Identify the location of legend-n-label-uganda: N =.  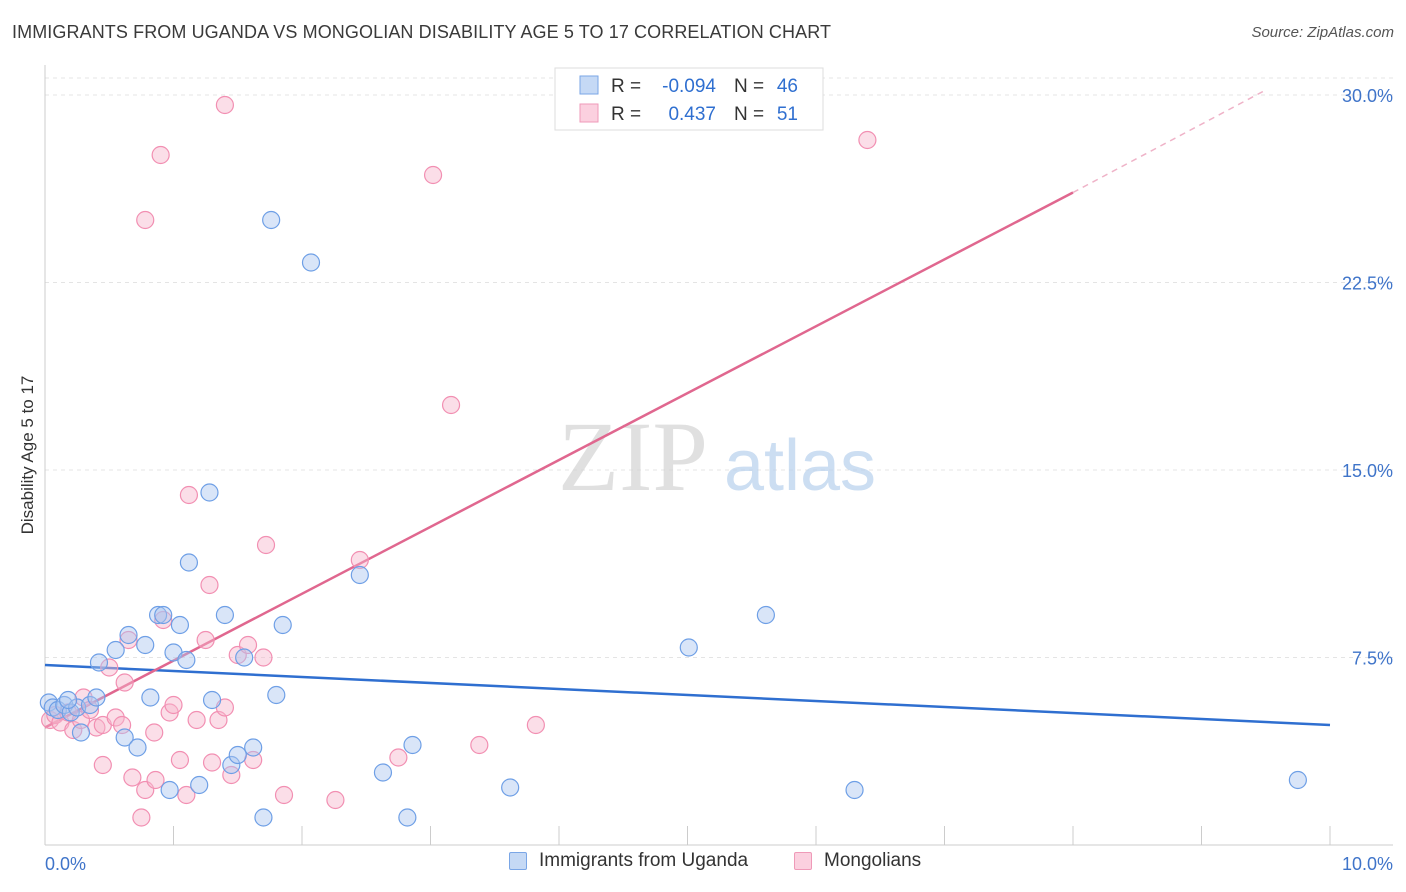
(749, 86).